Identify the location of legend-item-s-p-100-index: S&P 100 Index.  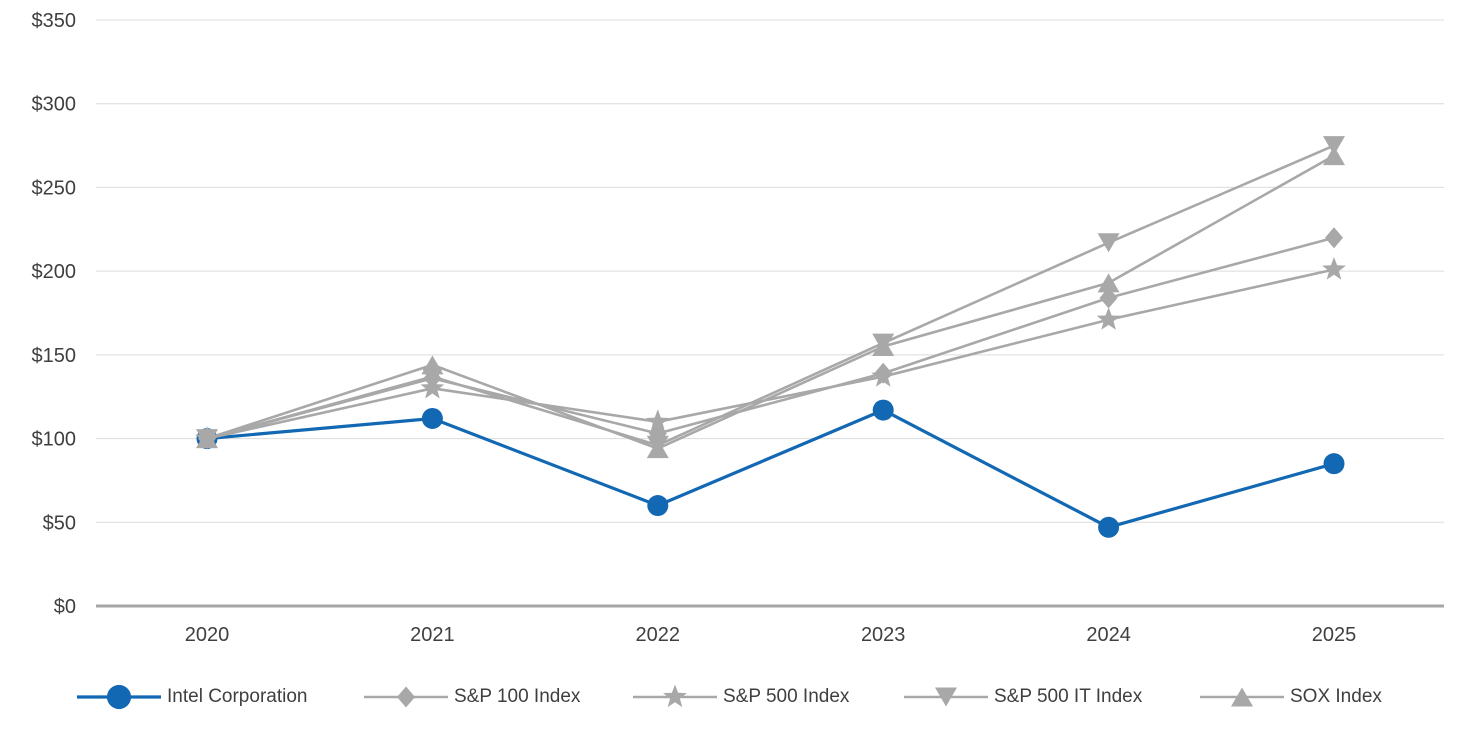
(472, 697).